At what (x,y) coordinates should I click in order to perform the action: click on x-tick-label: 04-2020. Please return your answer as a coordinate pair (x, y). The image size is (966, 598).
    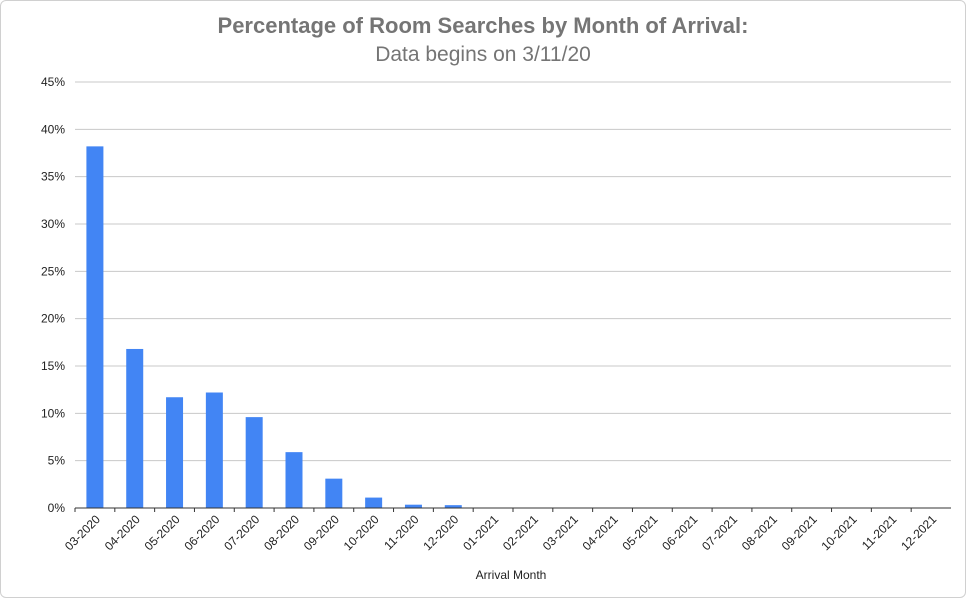
    Looking at the image, I should click on (122, 532).